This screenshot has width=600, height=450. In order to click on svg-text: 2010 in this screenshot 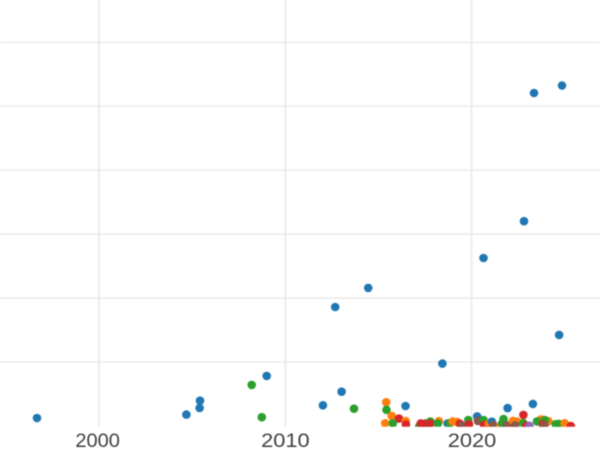, I will do `click(285, 440)`.